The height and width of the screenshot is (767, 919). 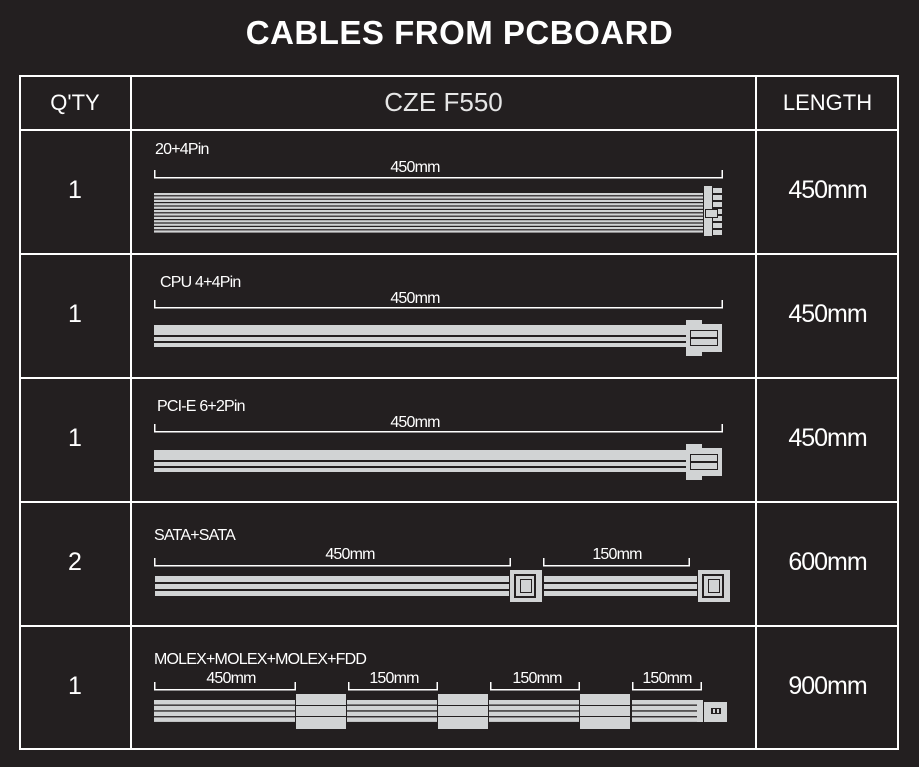 What do you see at coordinates (182, 149) in the screenshot?
I see `cable-name: 20+4Pin` at bounding box center [182, 149].